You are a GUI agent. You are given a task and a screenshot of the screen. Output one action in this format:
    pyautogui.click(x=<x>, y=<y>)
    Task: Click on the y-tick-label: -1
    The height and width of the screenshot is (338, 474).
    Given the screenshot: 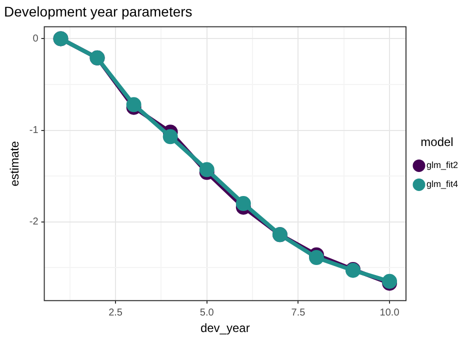 What is the action you would take?
    pyautogui.click(x=34, y=130)
    